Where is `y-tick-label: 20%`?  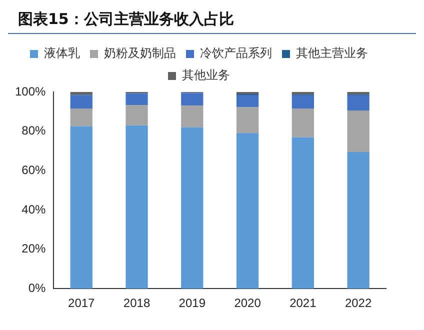
y-tick-label: 20% is located at coordinates (34, 249).